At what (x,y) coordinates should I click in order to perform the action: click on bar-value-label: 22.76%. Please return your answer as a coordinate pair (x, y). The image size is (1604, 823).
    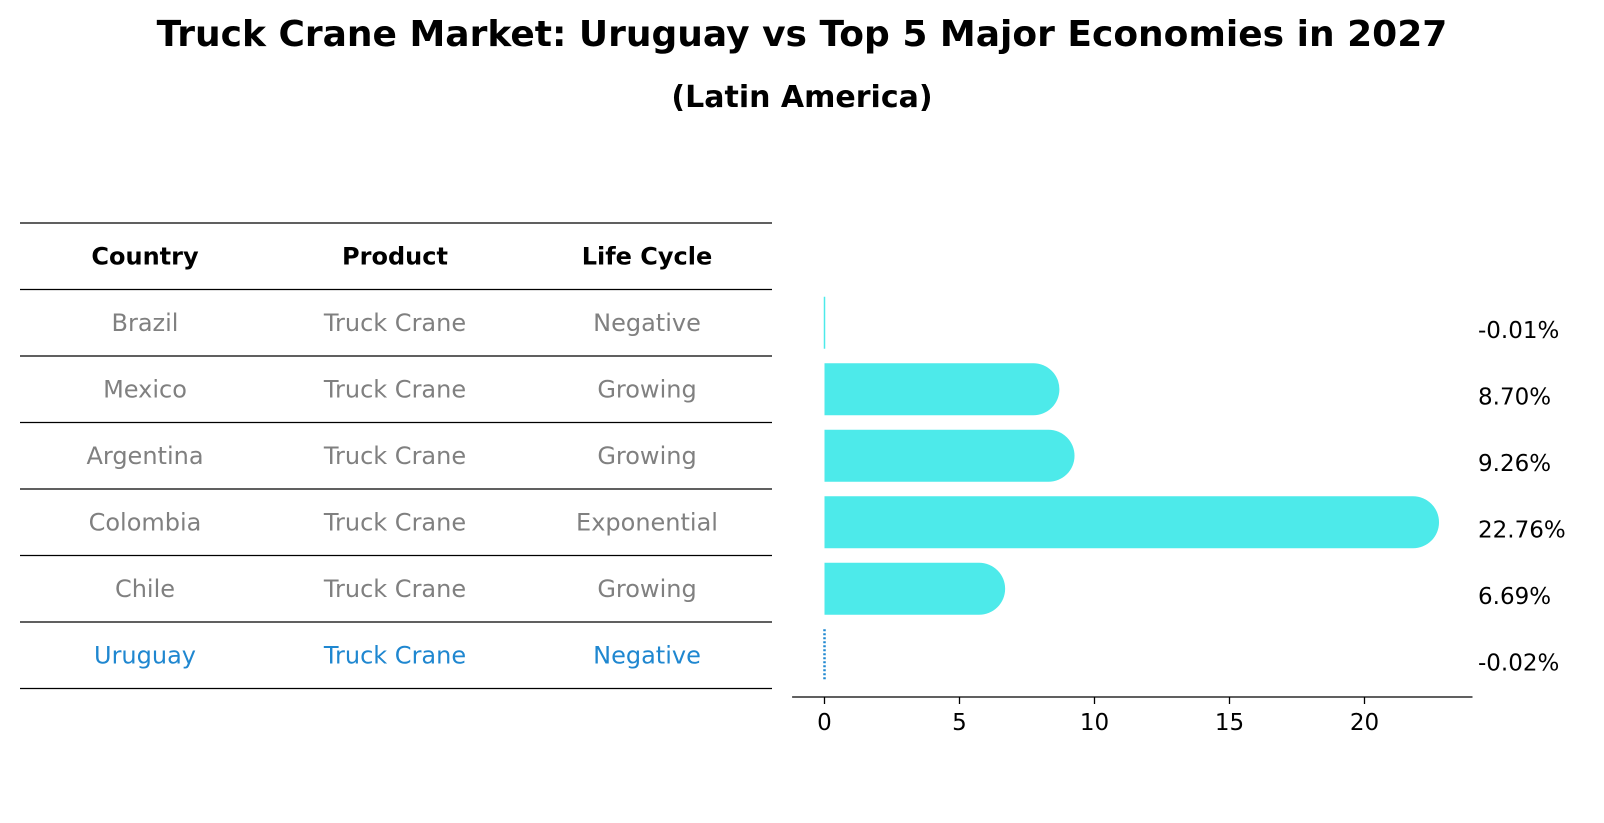
    Looking at the image, I should click on (1522, 530).